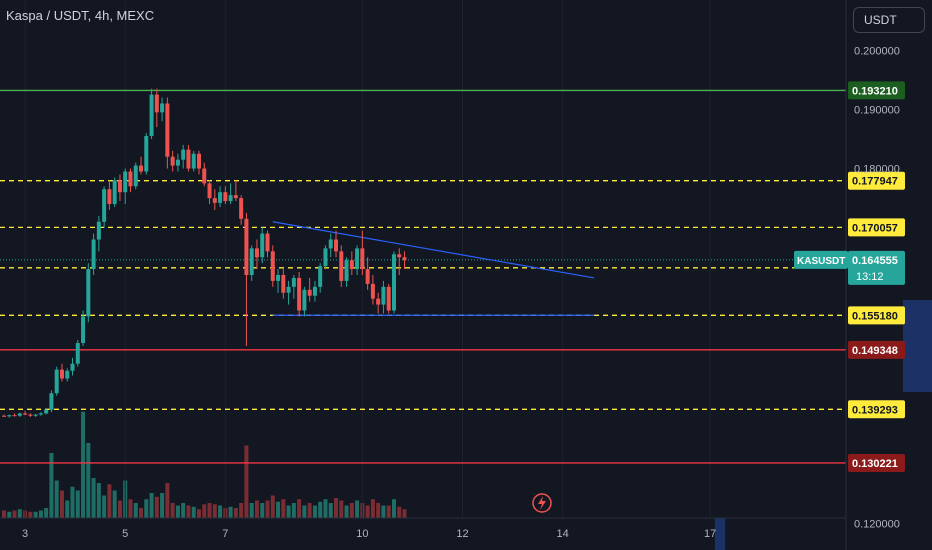 The image size is (932, 550). Describe the element at coordinates (877, 51) in the screenshot. I see `y-tick-label: 0.200000` at that location.